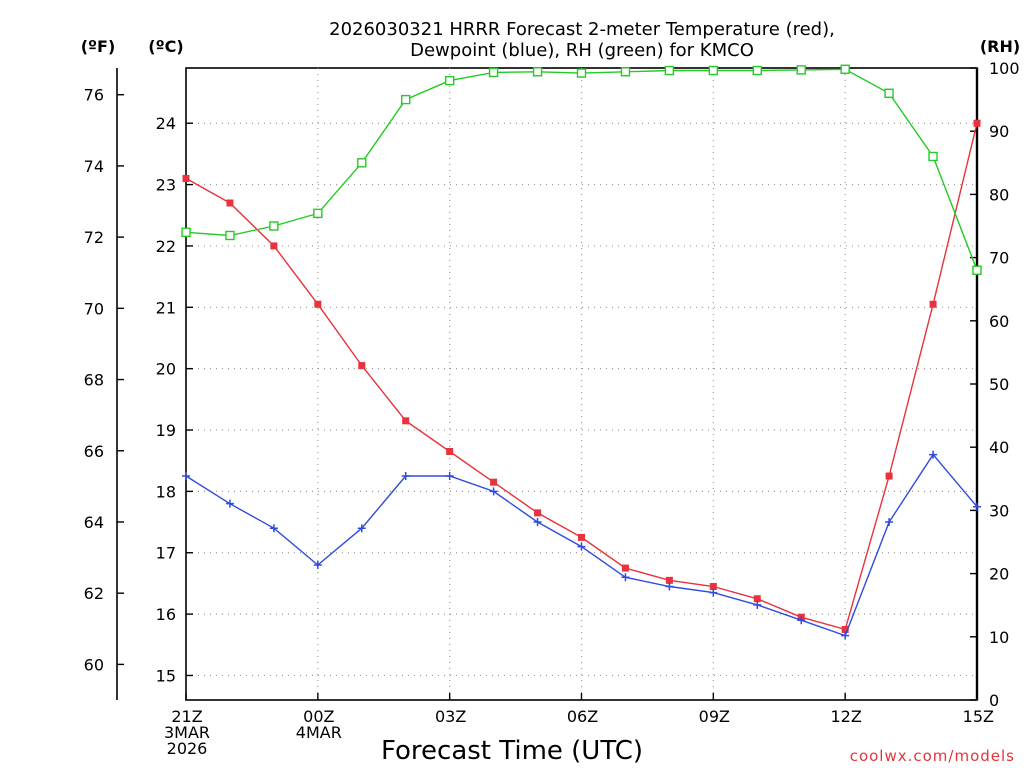 The height and width of the screenshot is (768, 1024). I want to click on rh-tick-label: 40, so click(999, 447).